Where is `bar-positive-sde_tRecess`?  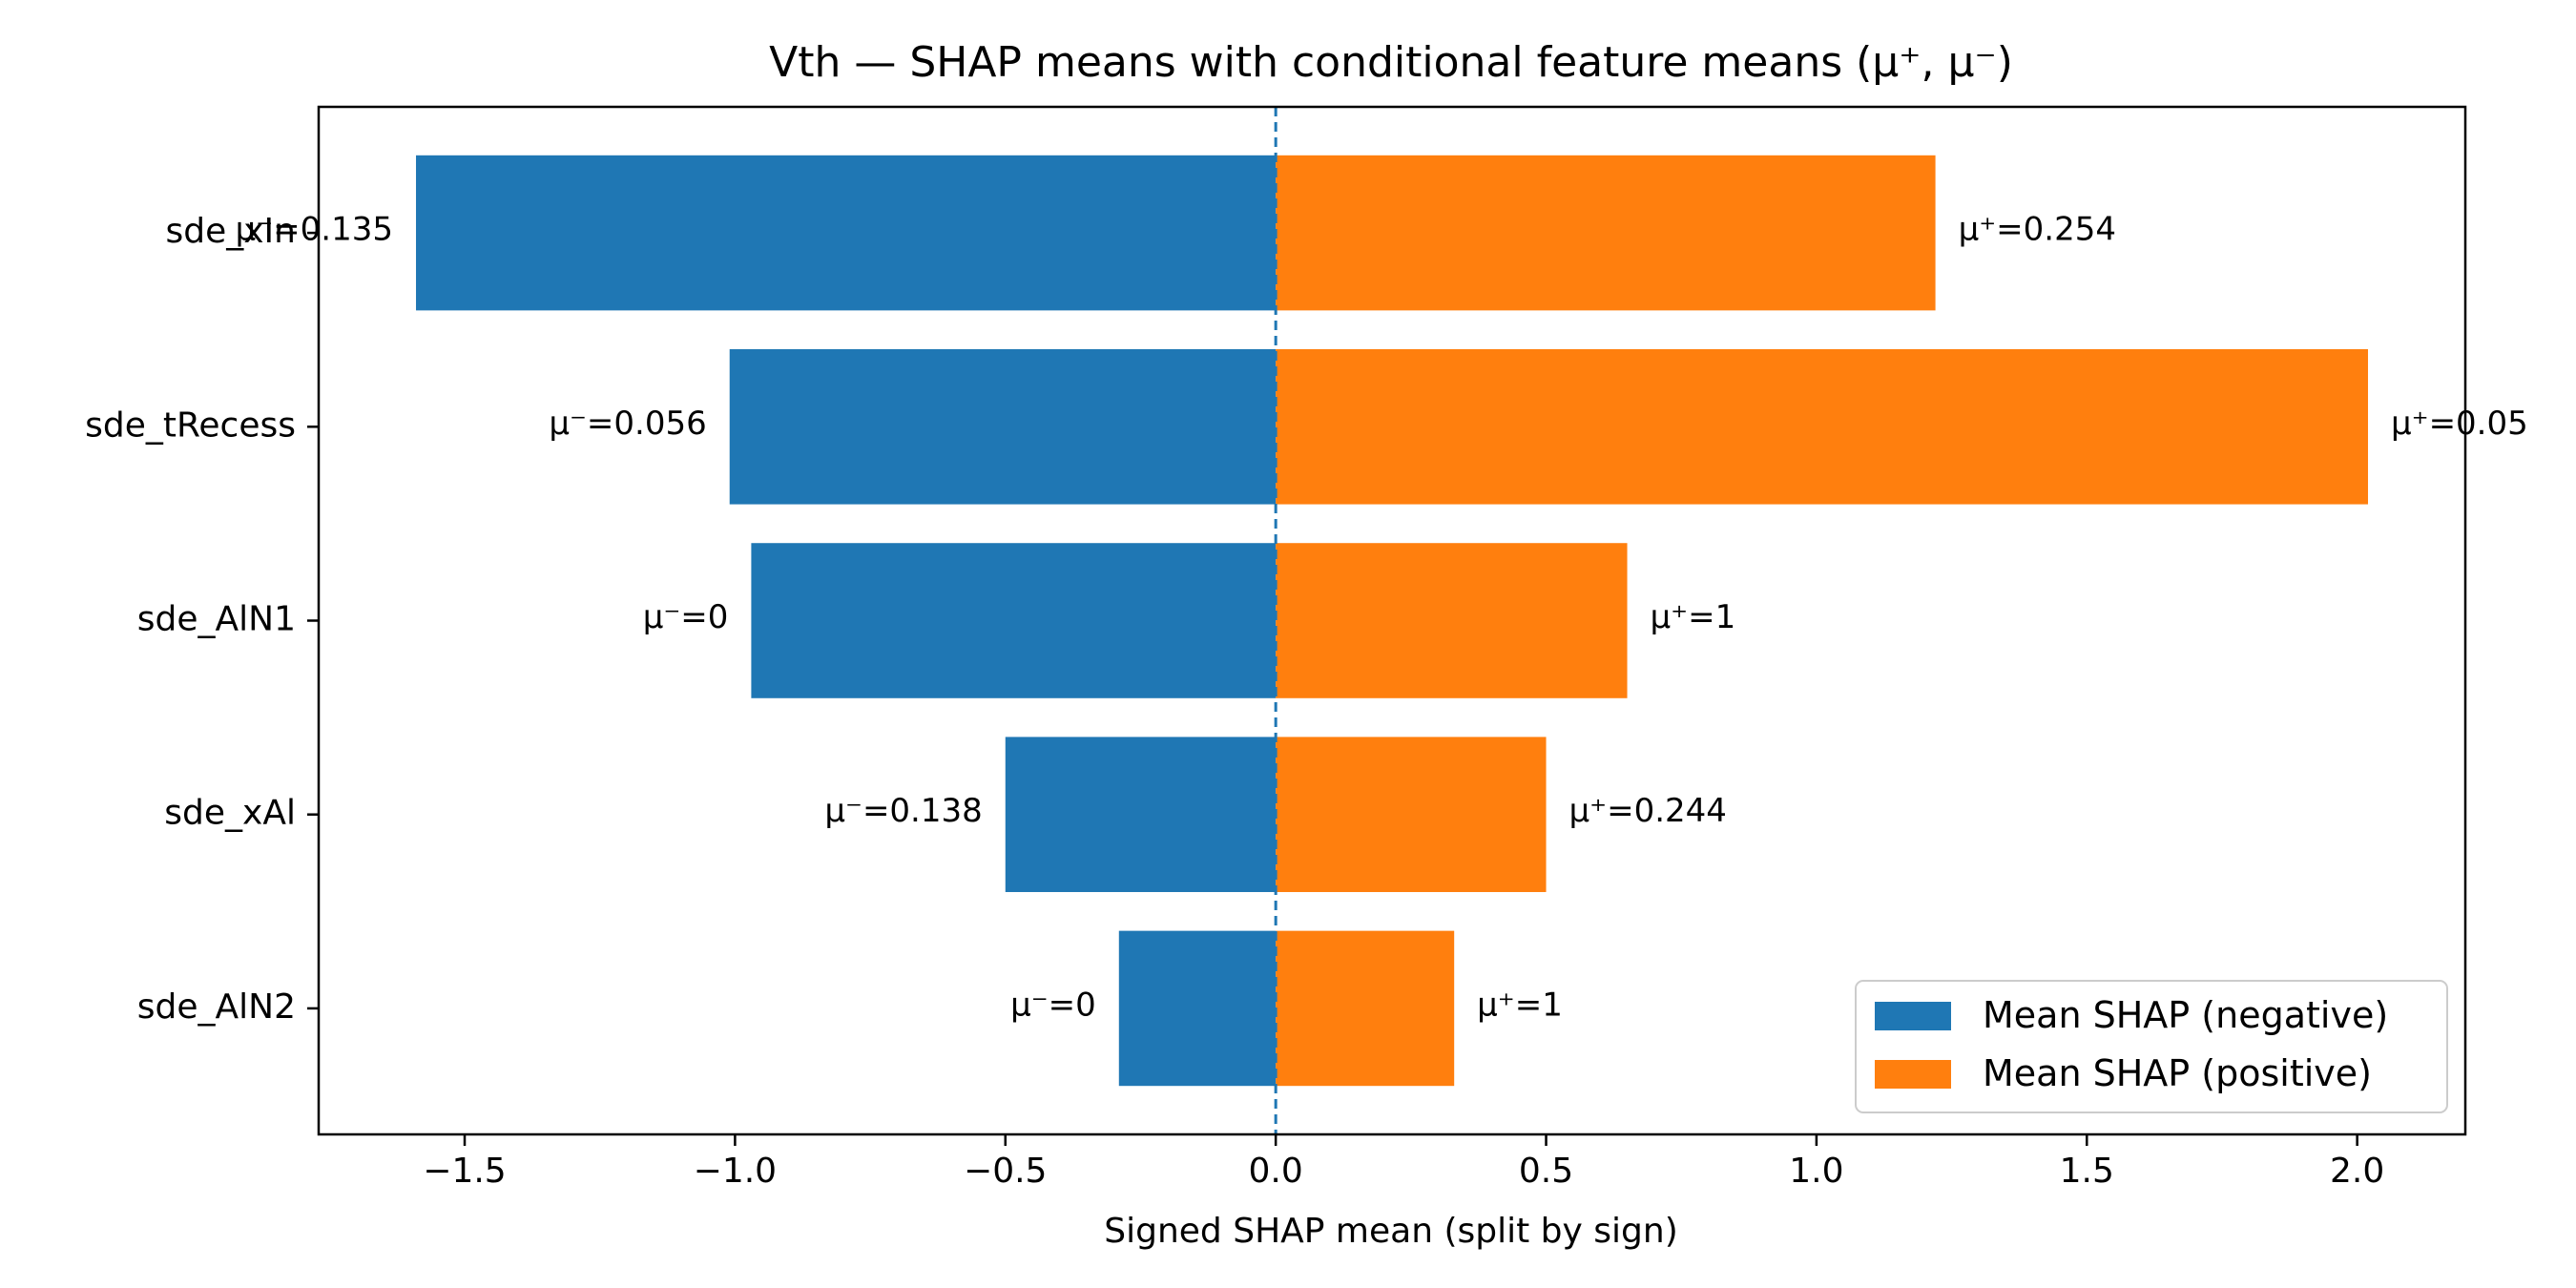 bar-positive-sde_tRecess is located at coordinates (1822, 427).